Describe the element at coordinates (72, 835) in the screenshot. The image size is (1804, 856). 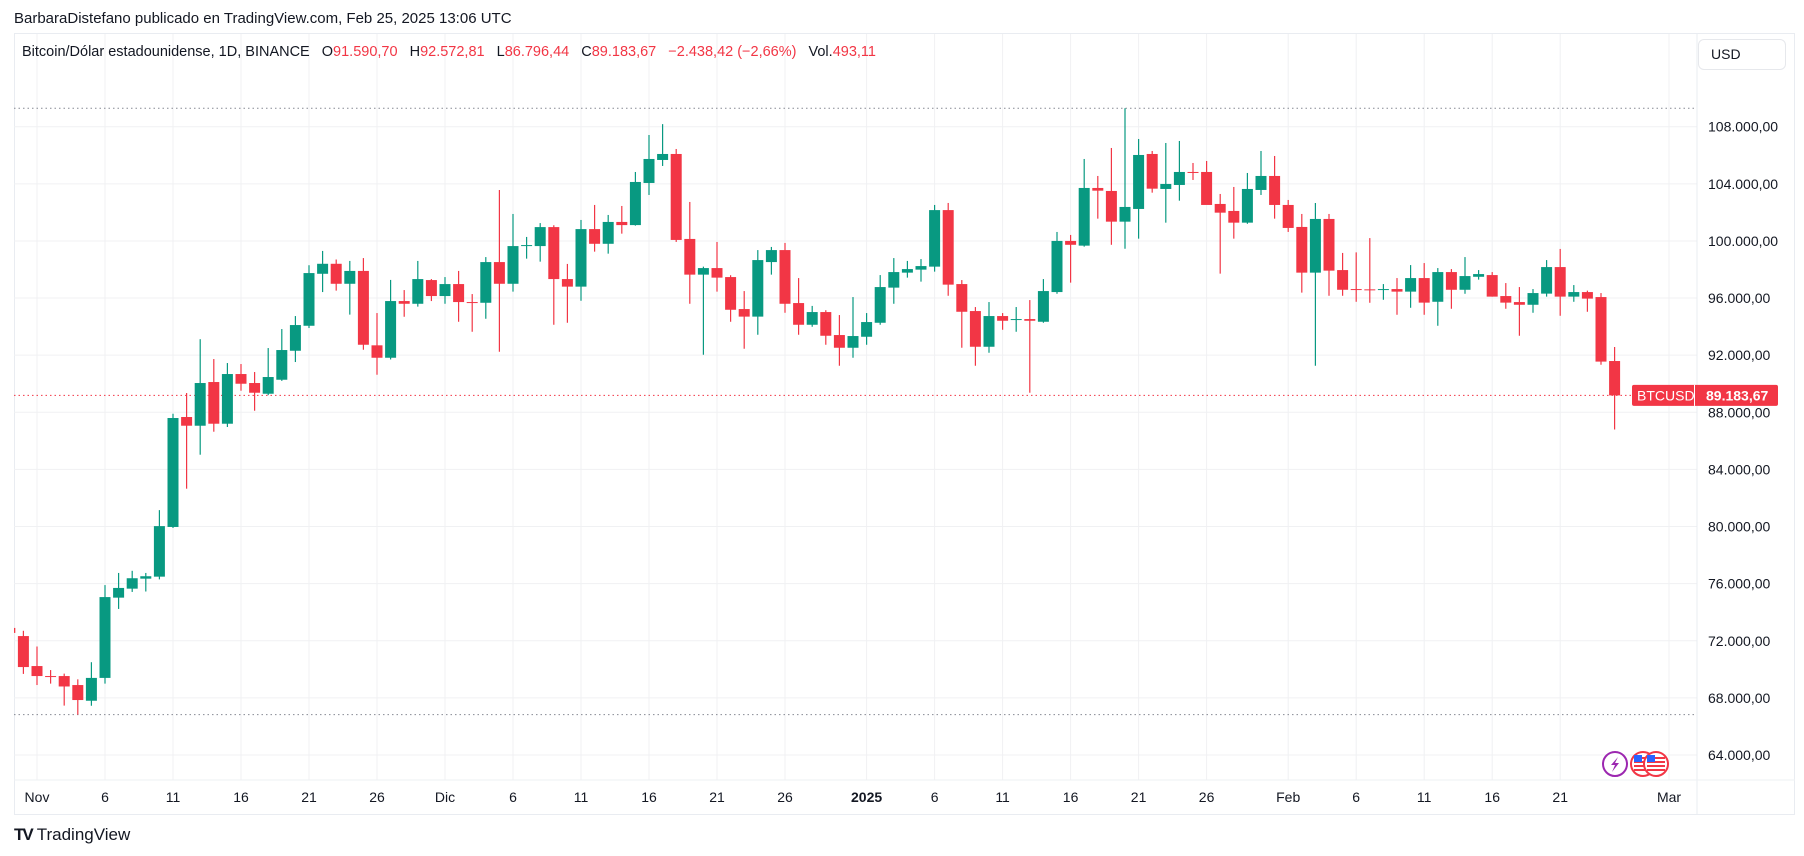
I see `tradingview-logo: TV TradingView` at that location.